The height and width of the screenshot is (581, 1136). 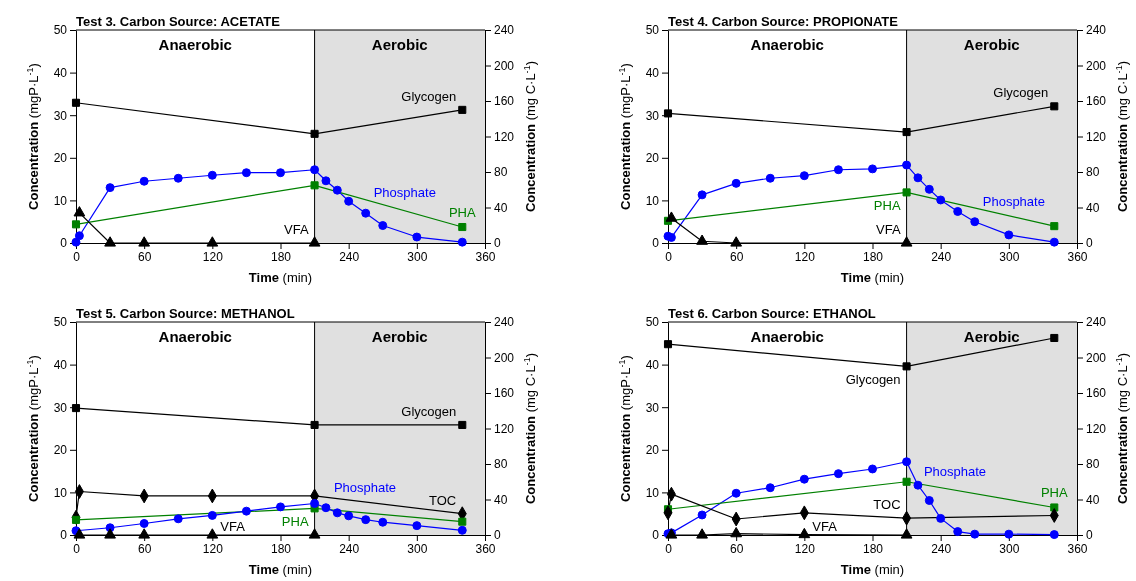 What do you see at coordinates (772, 313) in the screenshot?
I see `chart-title: Test 6. Carbon Source: ETHANOL` at bounding box center [772, 313].